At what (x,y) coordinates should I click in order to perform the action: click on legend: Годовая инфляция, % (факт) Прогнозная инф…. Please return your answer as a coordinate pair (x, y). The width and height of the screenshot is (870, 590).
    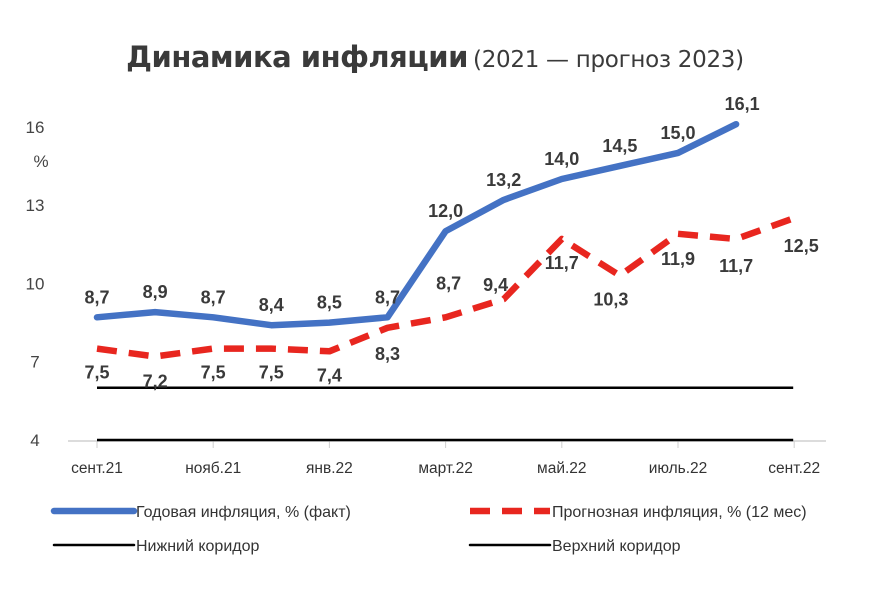
    Looking at the image, I should click on (428, 529).